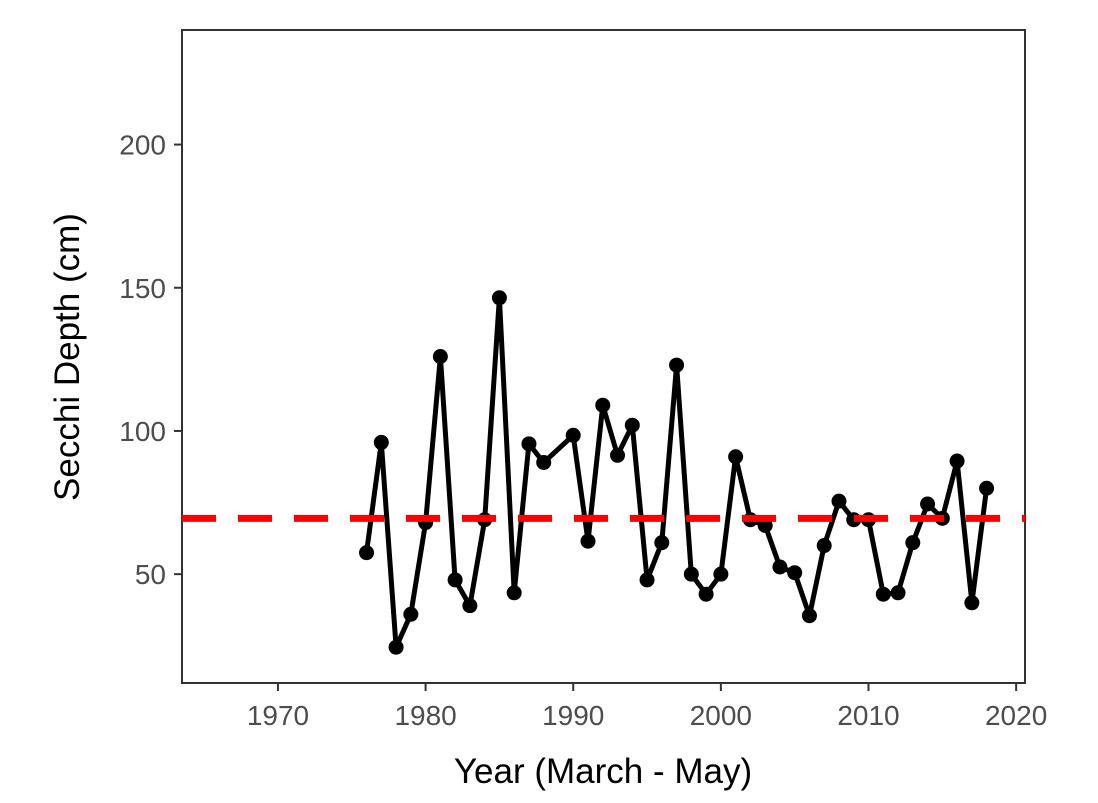  I want to click on x-tick-label: 2020, so click(1016, 715).